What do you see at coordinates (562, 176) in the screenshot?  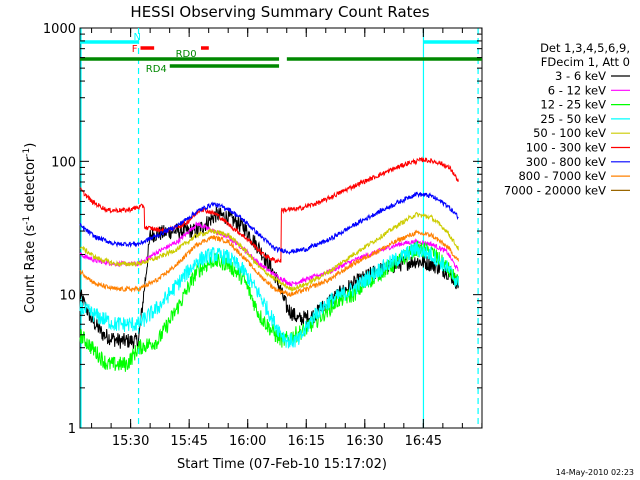 I see `legend-entry-label: 800 - 7000 keV` at bounding box center [562, 176].